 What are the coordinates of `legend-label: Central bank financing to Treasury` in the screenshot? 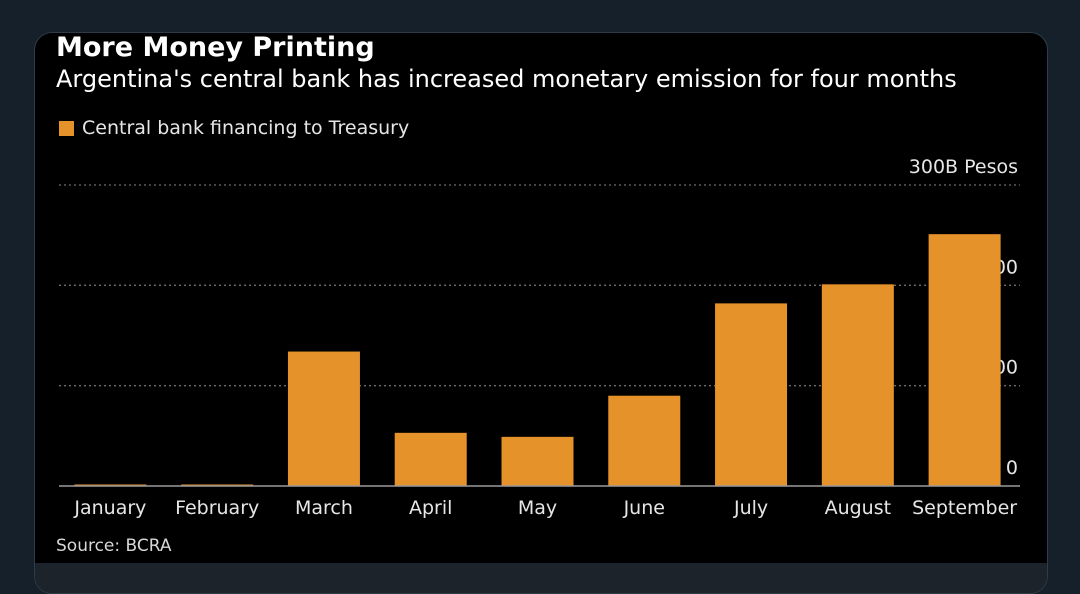 It's located at (246, 128).